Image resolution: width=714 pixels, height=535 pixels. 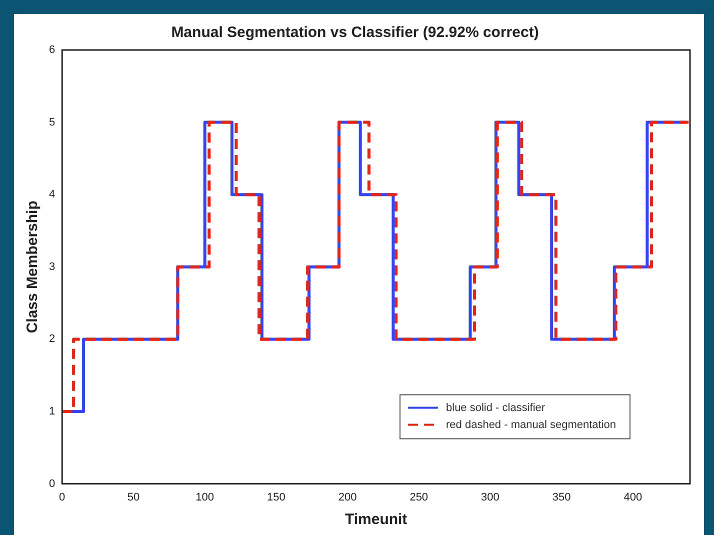 What do you see at coordinates (52, 194) in the screenshot?
I see `y-tick-label: 4` at bounding box center [52, 194].